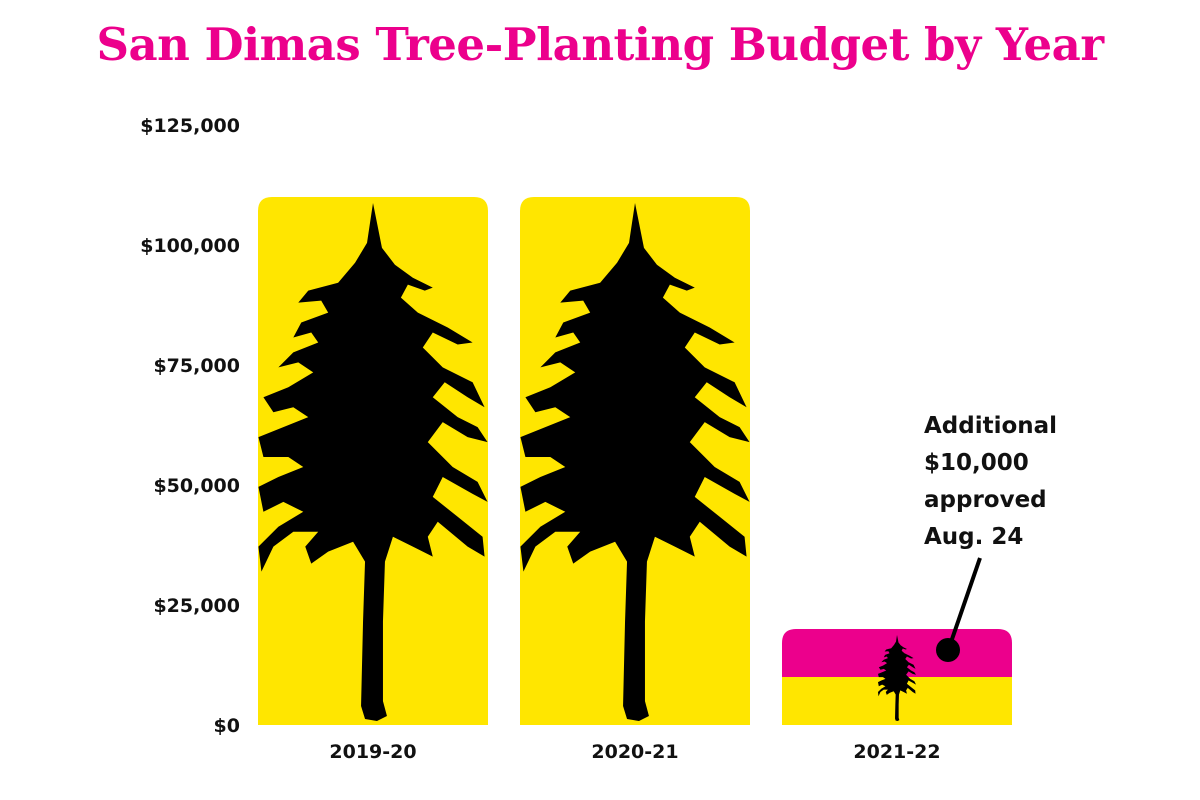 This screenshot has width=1200, height=800. Describe the element at coordinates (196, 606) in the screenshot. I see `y-tick-label: $25,000` at that location.